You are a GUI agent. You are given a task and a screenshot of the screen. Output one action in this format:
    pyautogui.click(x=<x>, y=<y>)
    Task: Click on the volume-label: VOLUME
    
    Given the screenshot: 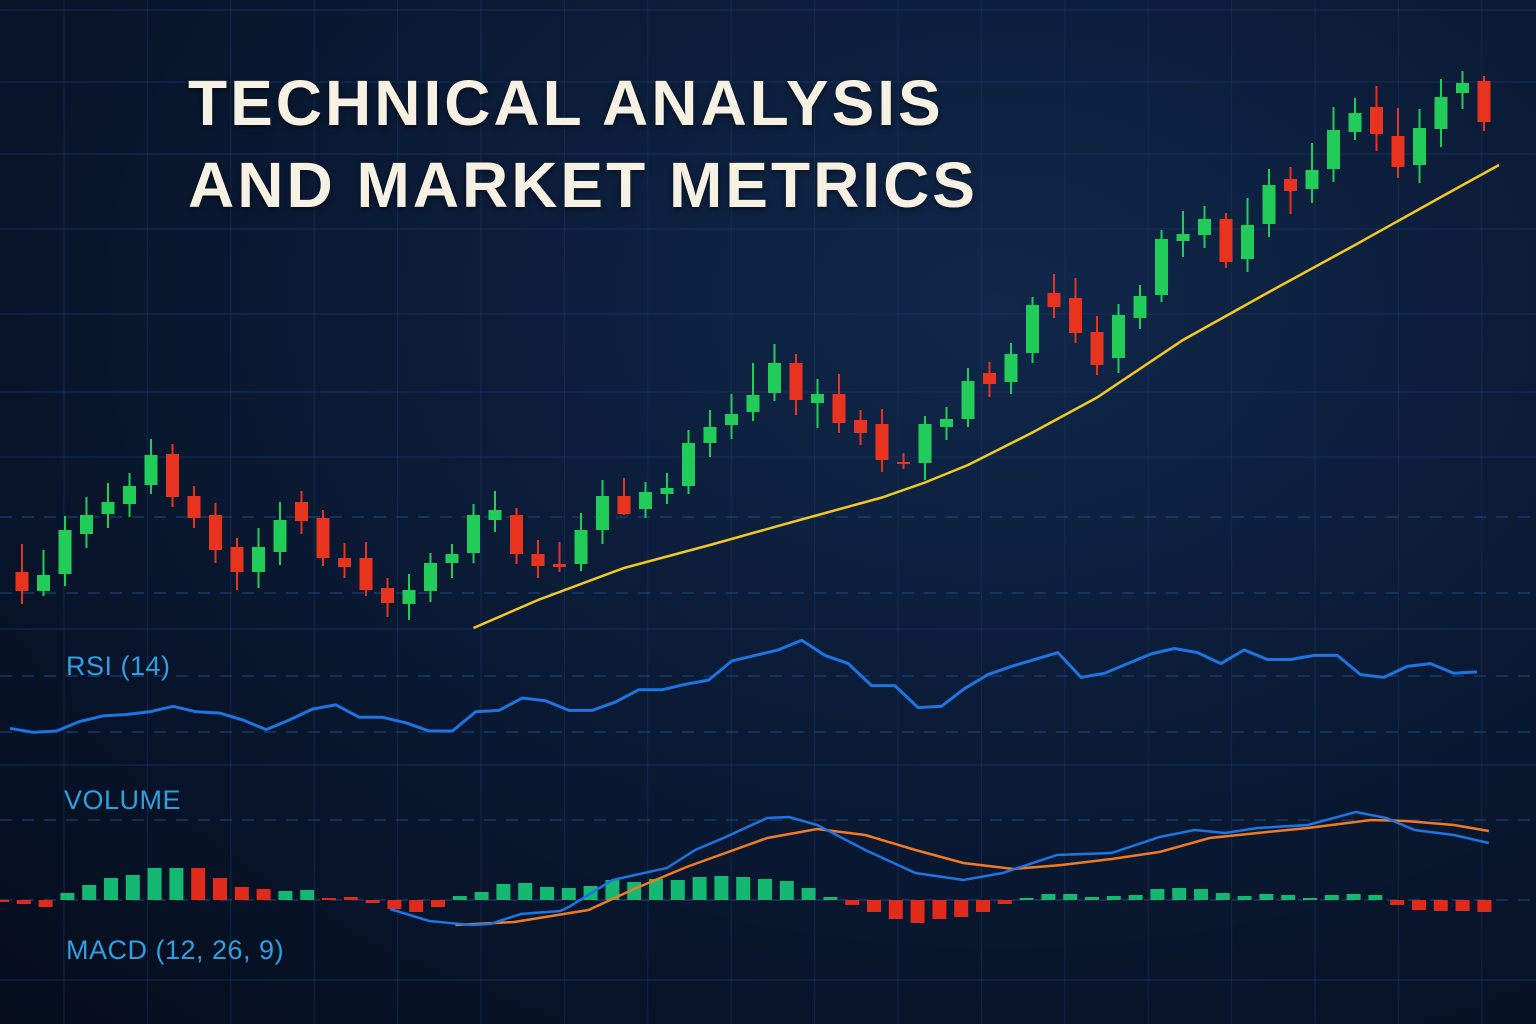 What is the action you would take?
    pyautogui.click(x=123, y=800)
    